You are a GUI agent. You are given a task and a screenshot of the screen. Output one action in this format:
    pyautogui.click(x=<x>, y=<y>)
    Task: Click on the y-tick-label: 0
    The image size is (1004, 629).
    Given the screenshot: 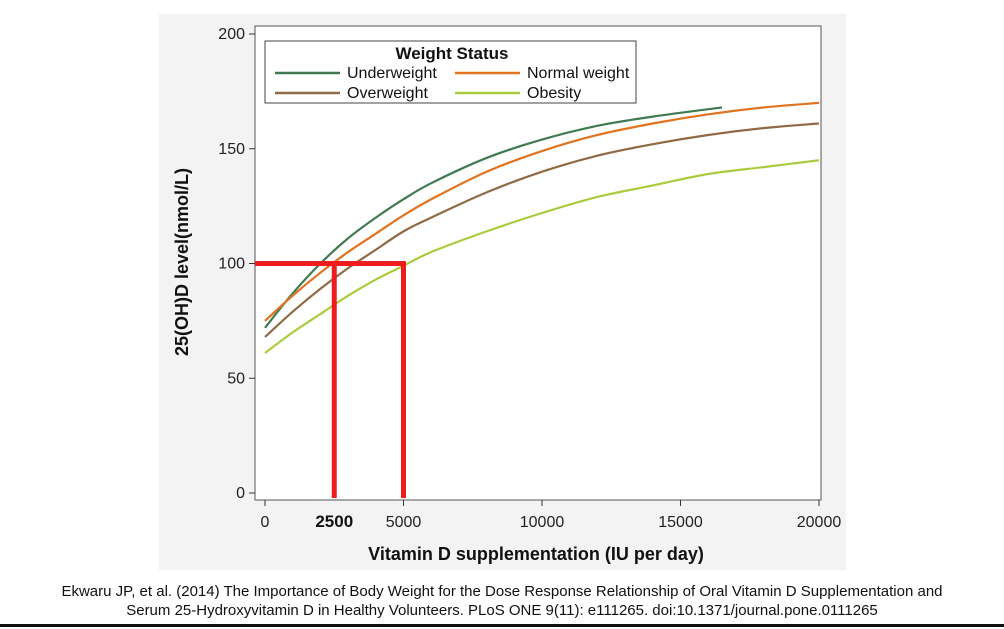 What is the action you would take?
    pyautogui.click(x=240, y=493)
    